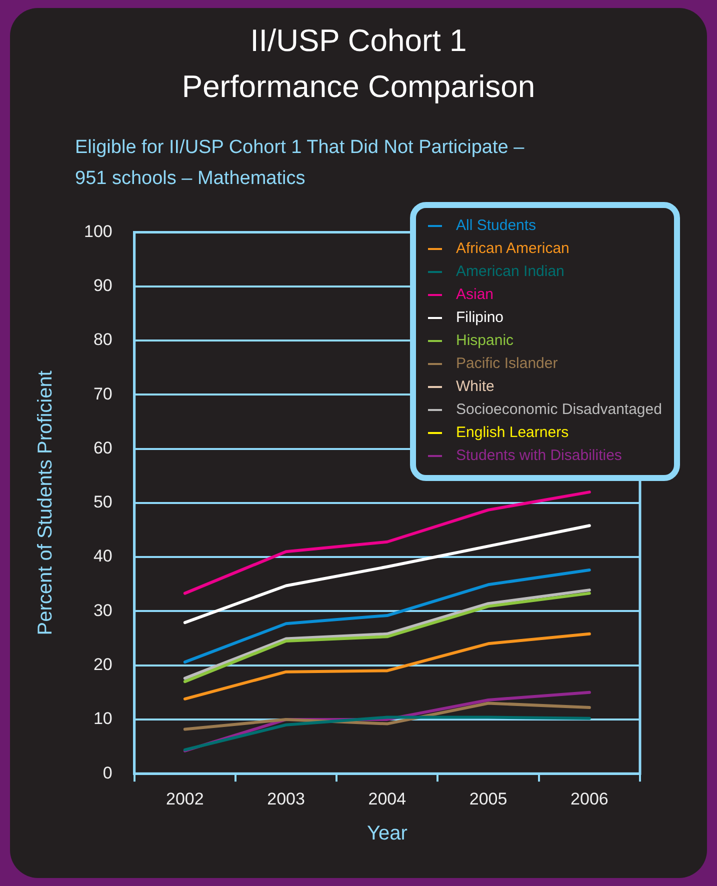  Describe the element at coordinates (387, 798) in the screenshot. I see `x-tick-label: 2004` at that location.